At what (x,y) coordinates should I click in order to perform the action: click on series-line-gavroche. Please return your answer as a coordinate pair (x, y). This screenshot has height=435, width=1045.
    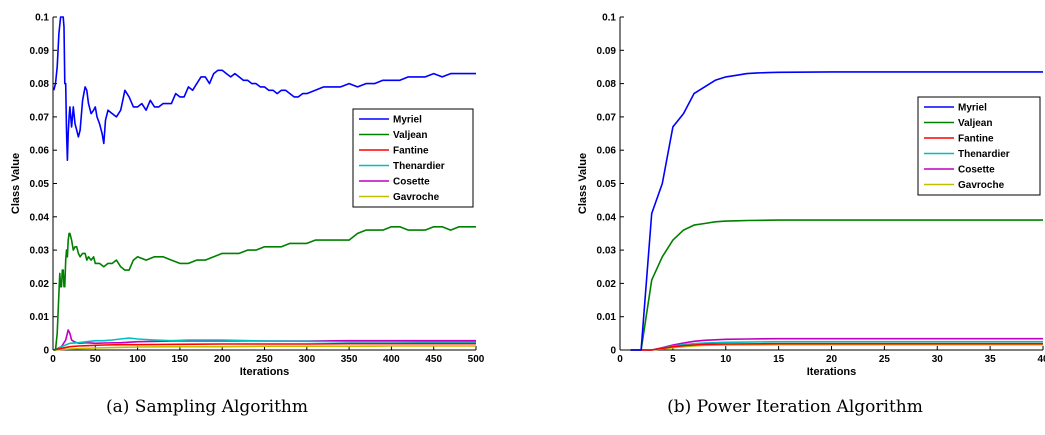
    Looking at the image, I should click on (264, 348).